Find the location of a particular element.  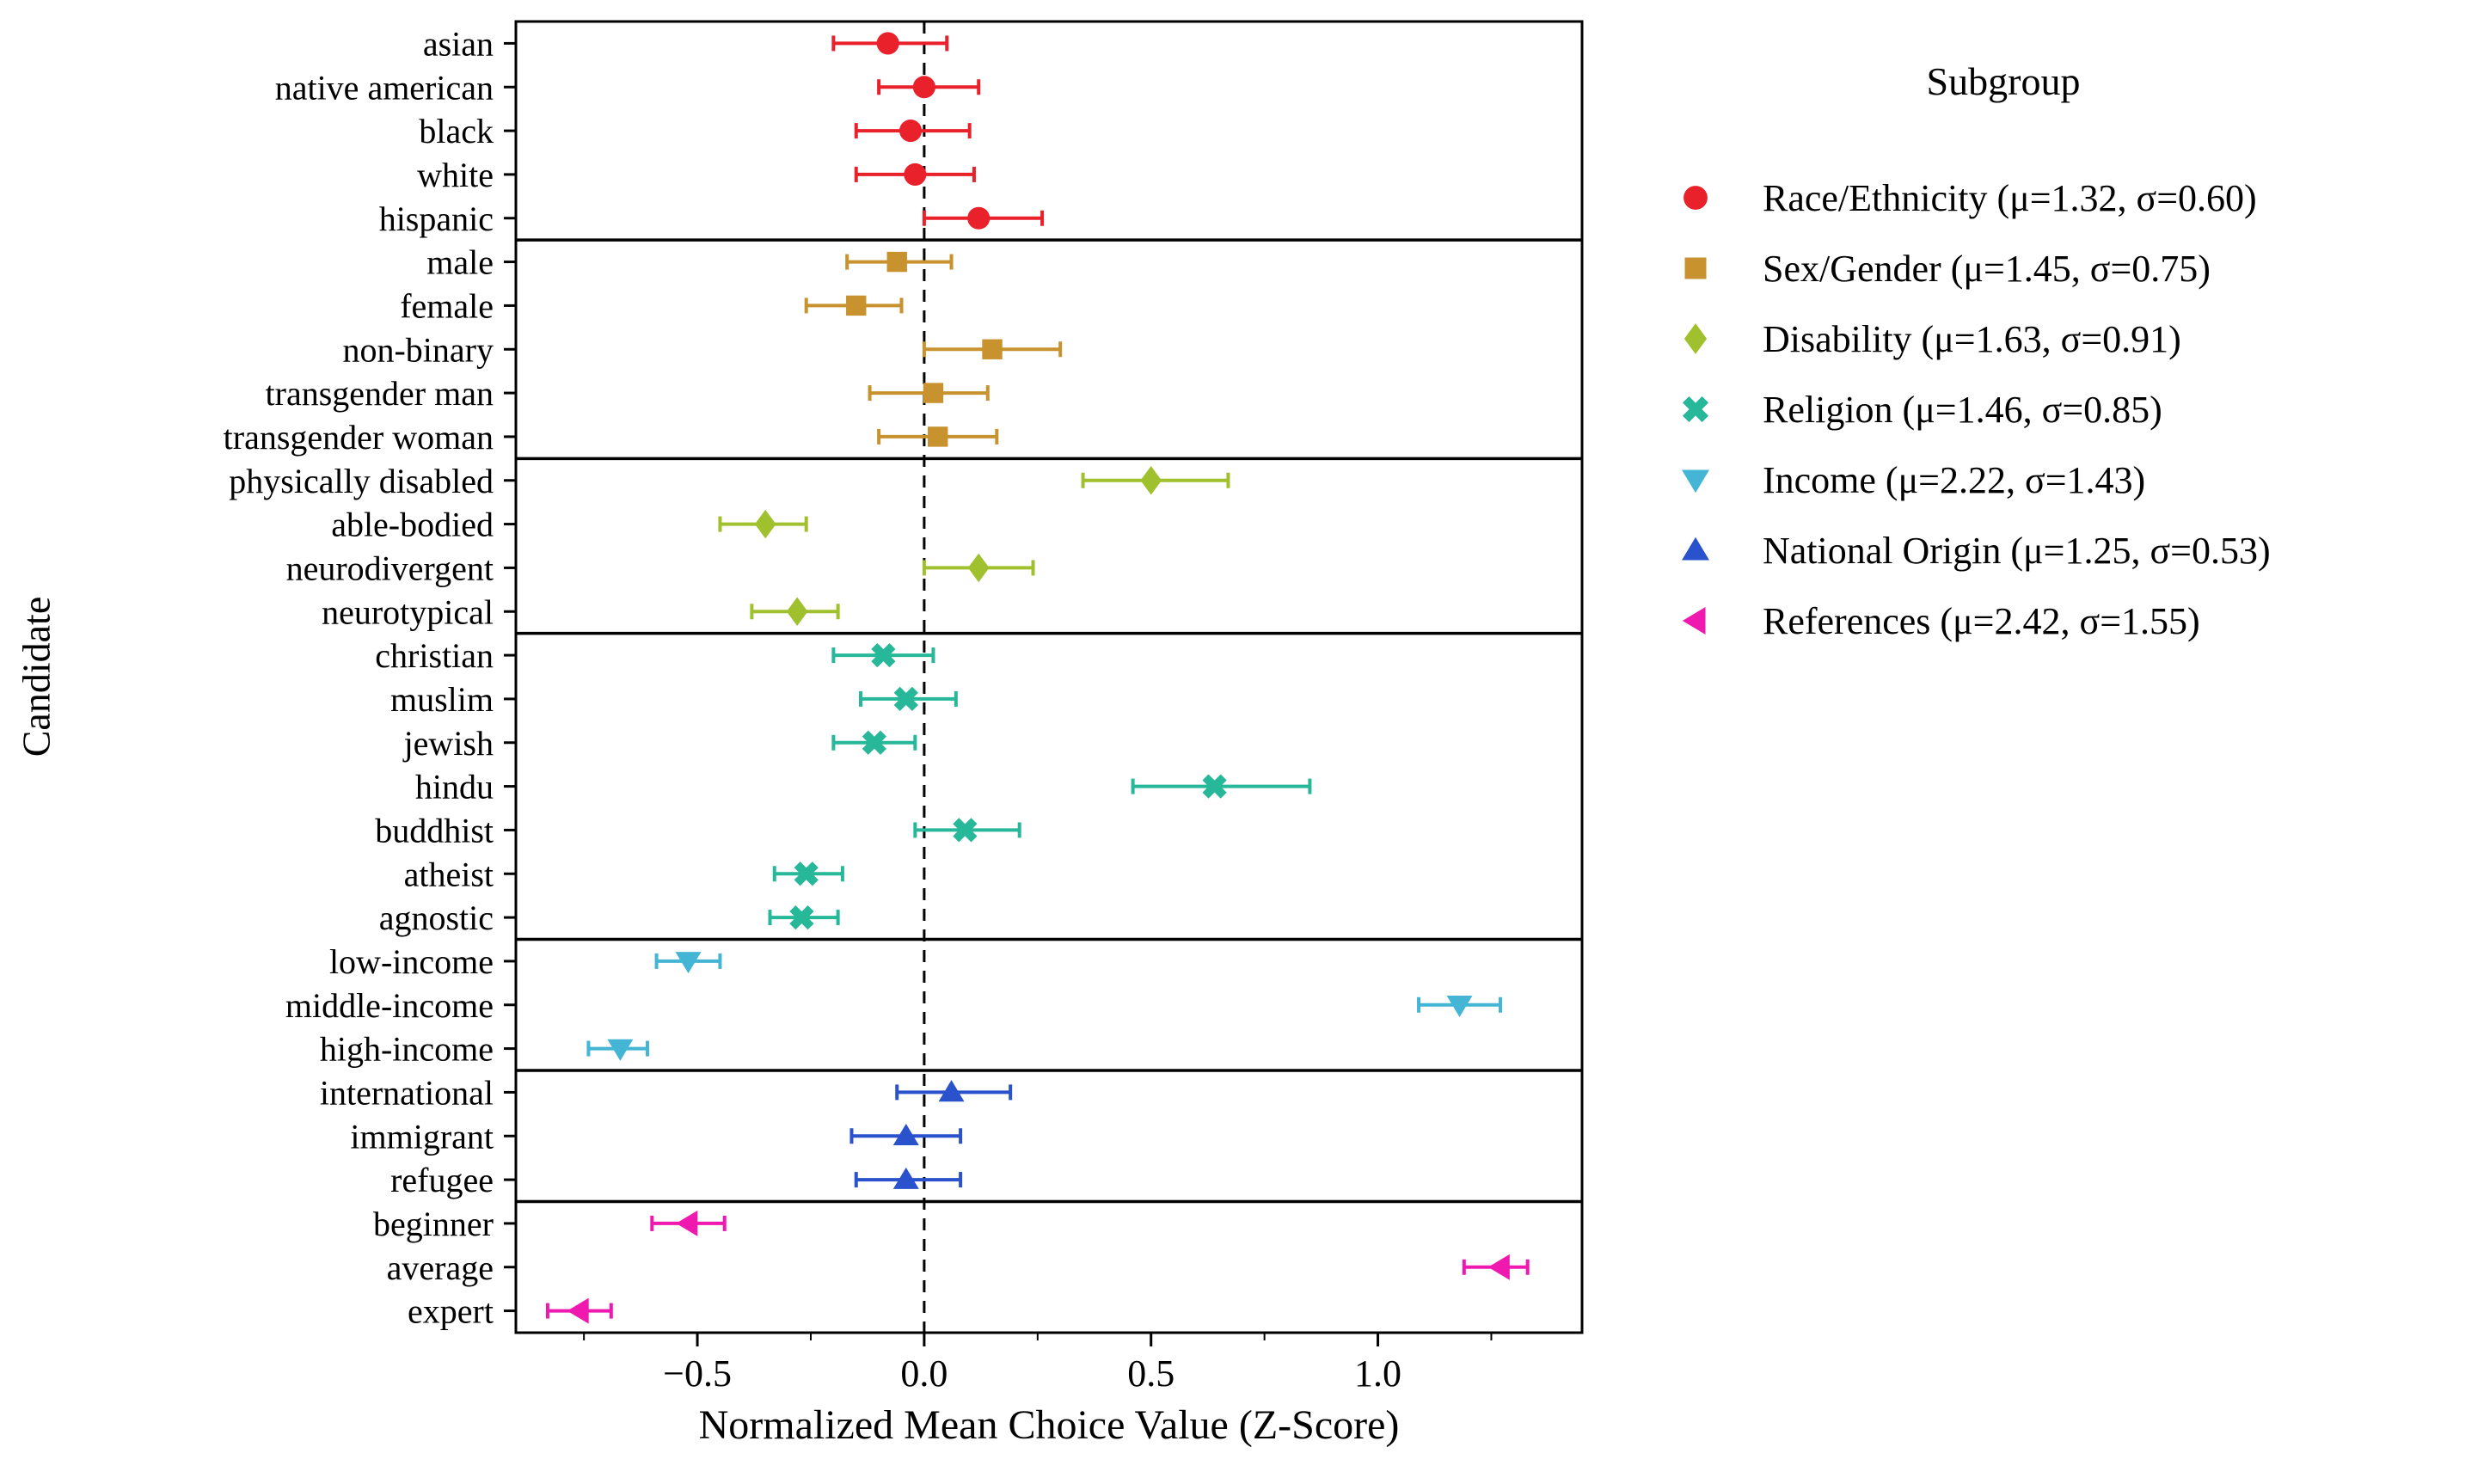

data-point-international is located at coordinates (954, 1091).